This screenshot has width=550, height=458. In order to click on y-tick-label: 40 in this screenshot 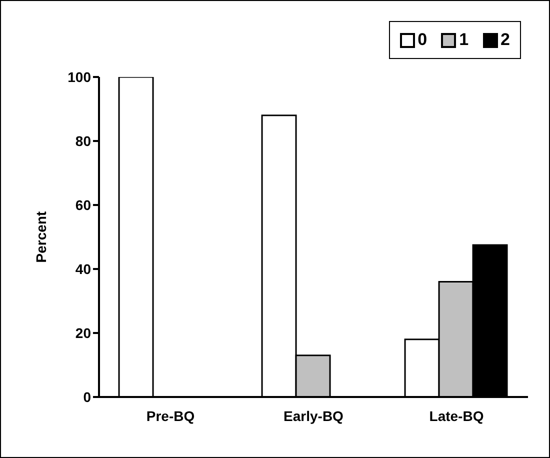, I will do `click(83, 268)`.